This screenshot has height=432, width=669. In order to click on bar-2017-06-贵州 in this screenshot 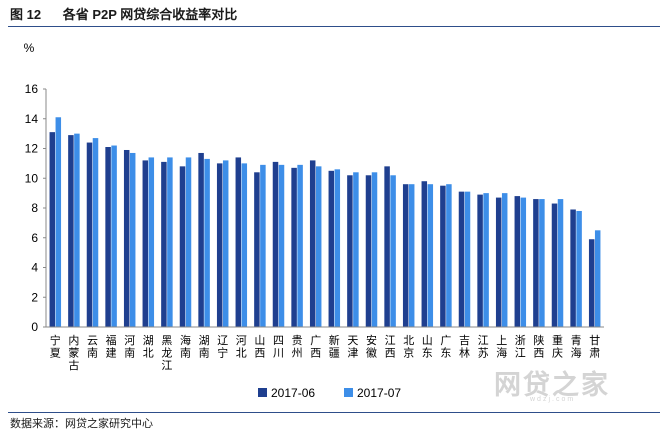, I will do `click(294, 247)`.